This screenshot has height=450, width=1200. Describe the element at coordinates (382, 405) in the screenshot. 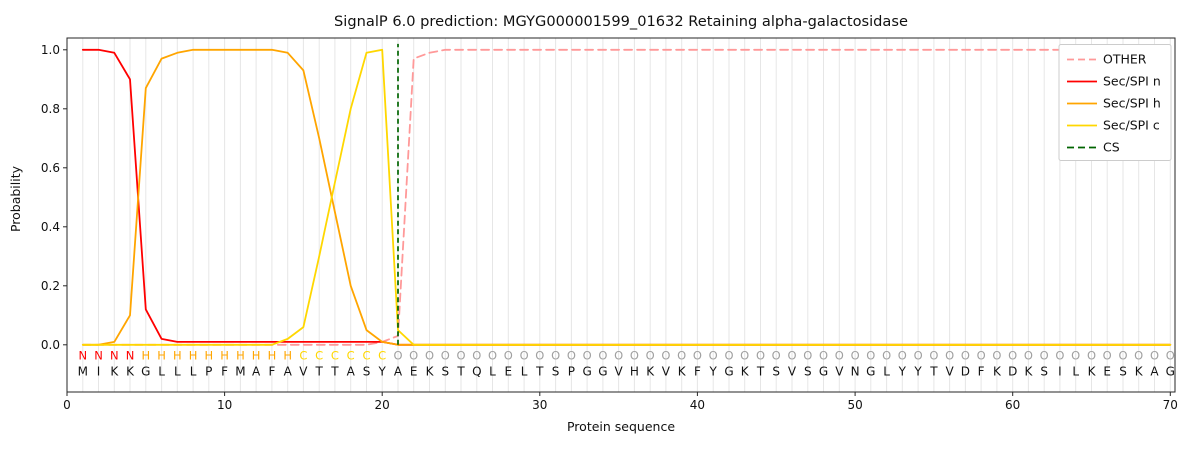

I see `x-tick-label: 20` at that location.